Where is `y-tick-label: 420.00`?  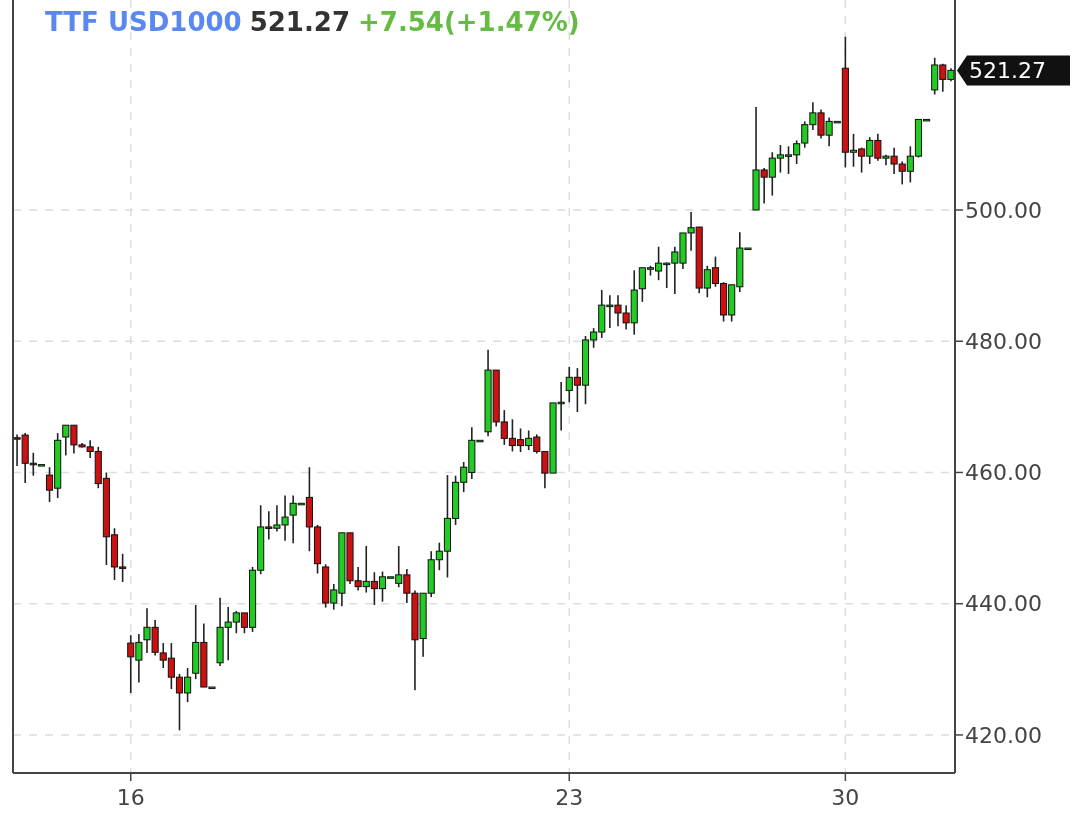
y-tick-label: 420.00 is located at coordinates (1003, 735).